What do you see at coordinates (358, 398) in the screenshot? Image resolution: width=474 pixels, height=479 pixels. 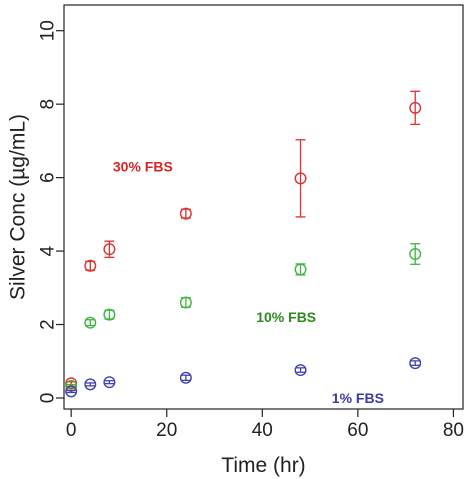 I see `annotation-1pct-fbs: 1% FBS` at bounding box center [358, 398].